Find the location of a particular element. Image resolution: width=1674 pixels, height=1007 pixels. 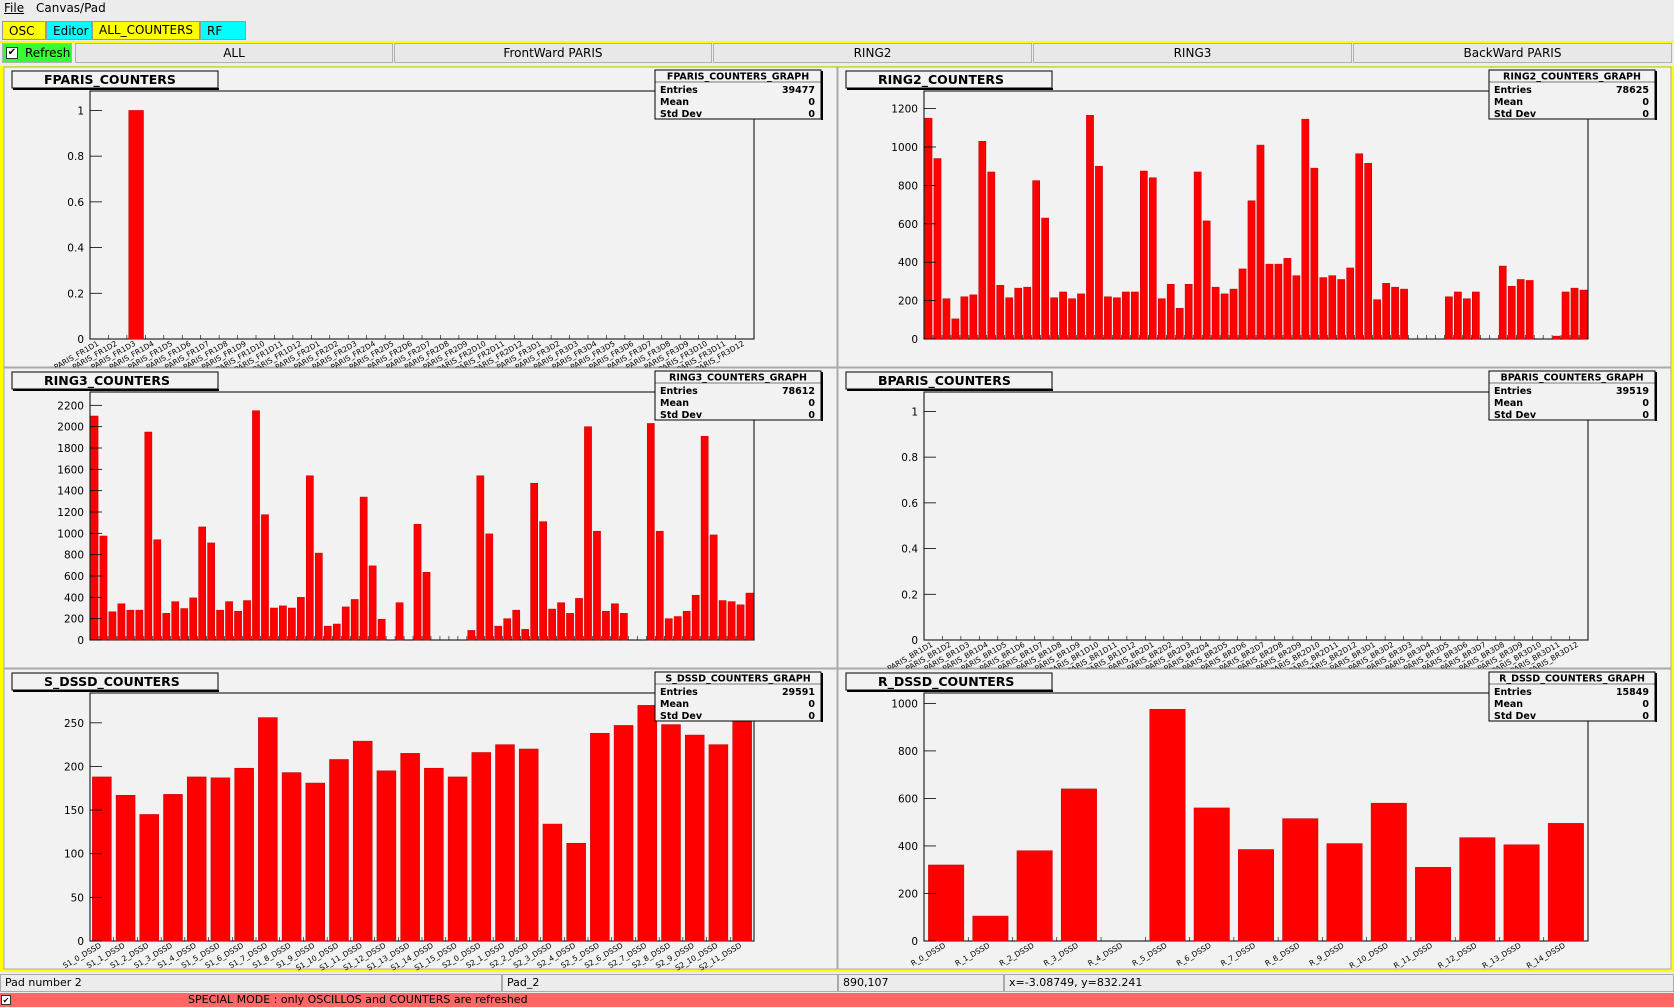

y-tick-label: 0.6 is located at coordinates (909, 504).